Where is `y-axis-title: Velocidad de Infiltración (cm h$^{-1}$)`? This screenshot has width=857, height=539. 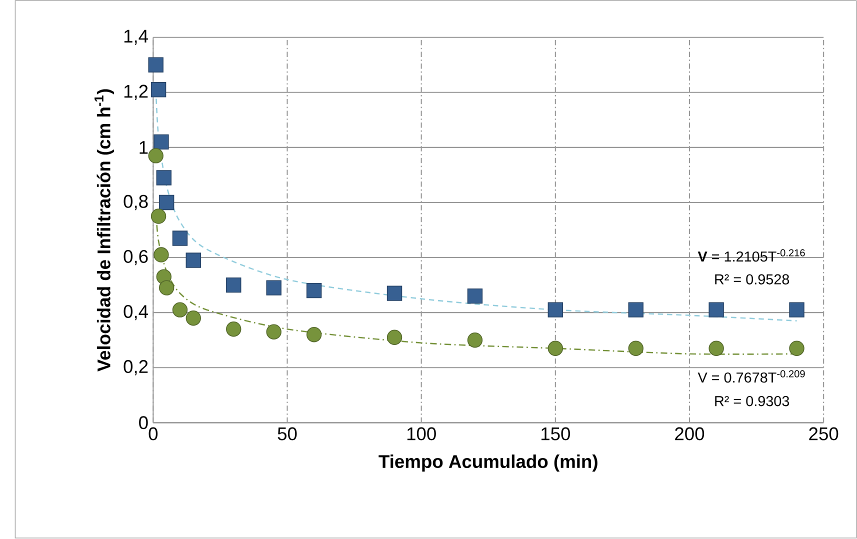 y-axis-title: Velocidad de Infiltración (cm h$^{-1}$) is located at coordinates (104, 230).